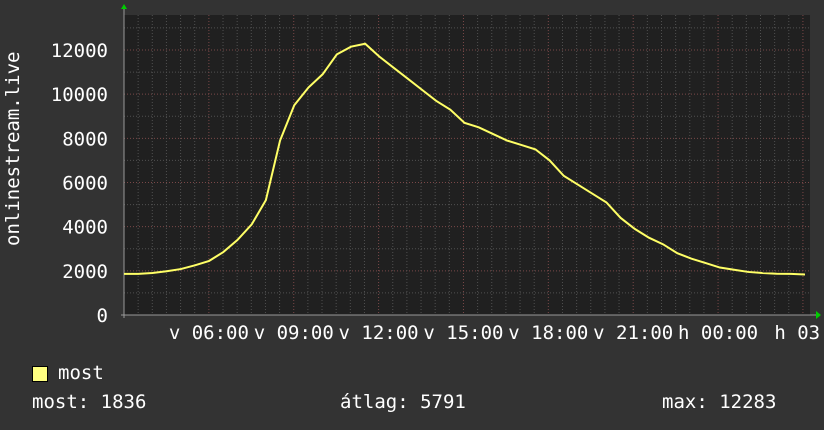  What do you see at coordinates (463, 333) in the screenshot?
I see `x-tick-label: v 15:00` at bounding box center [463, 333].